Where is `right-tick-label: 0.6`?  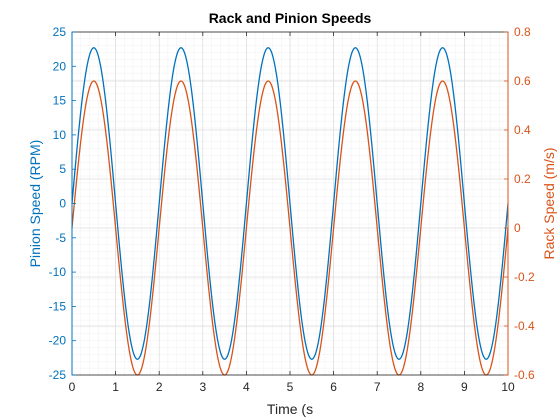 right-tick-label: 0.6 is located at coordinates (522, 81).